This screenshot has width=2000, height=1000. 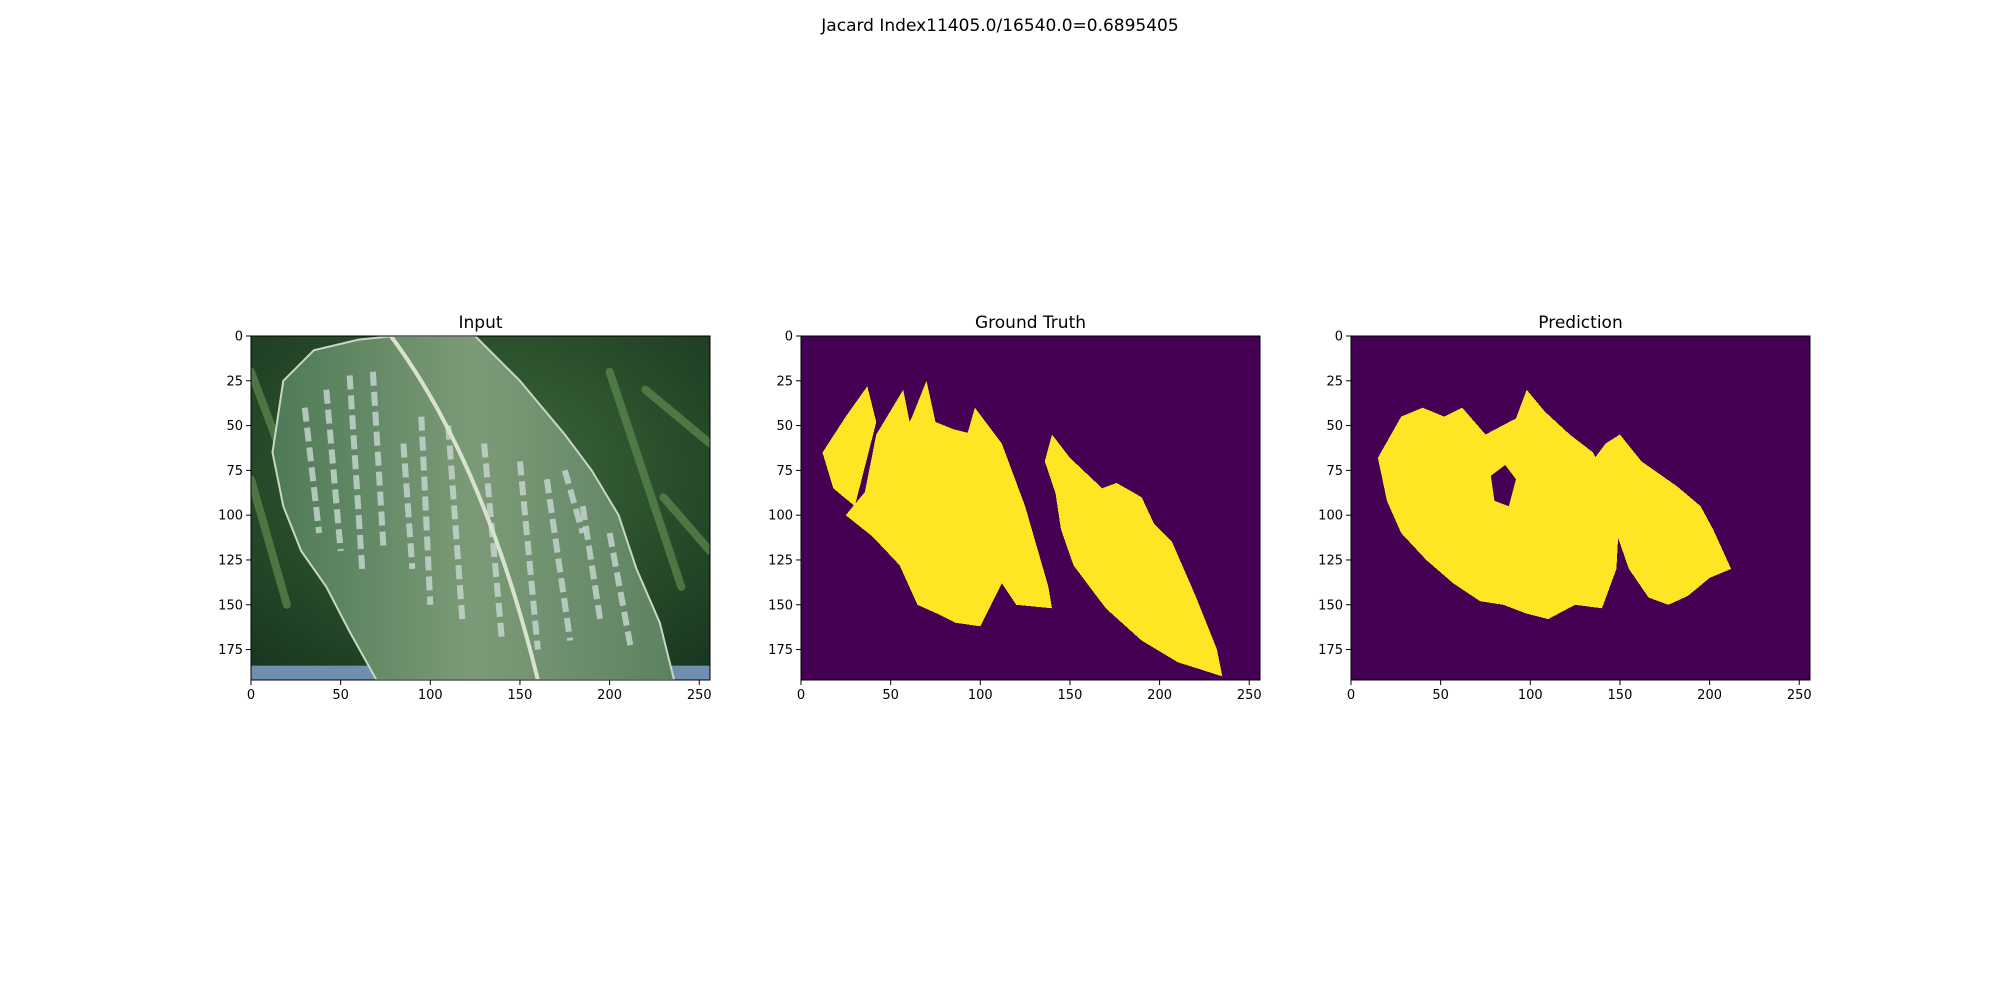 I want to click on prediction-image, so click(x=1580, y=508).